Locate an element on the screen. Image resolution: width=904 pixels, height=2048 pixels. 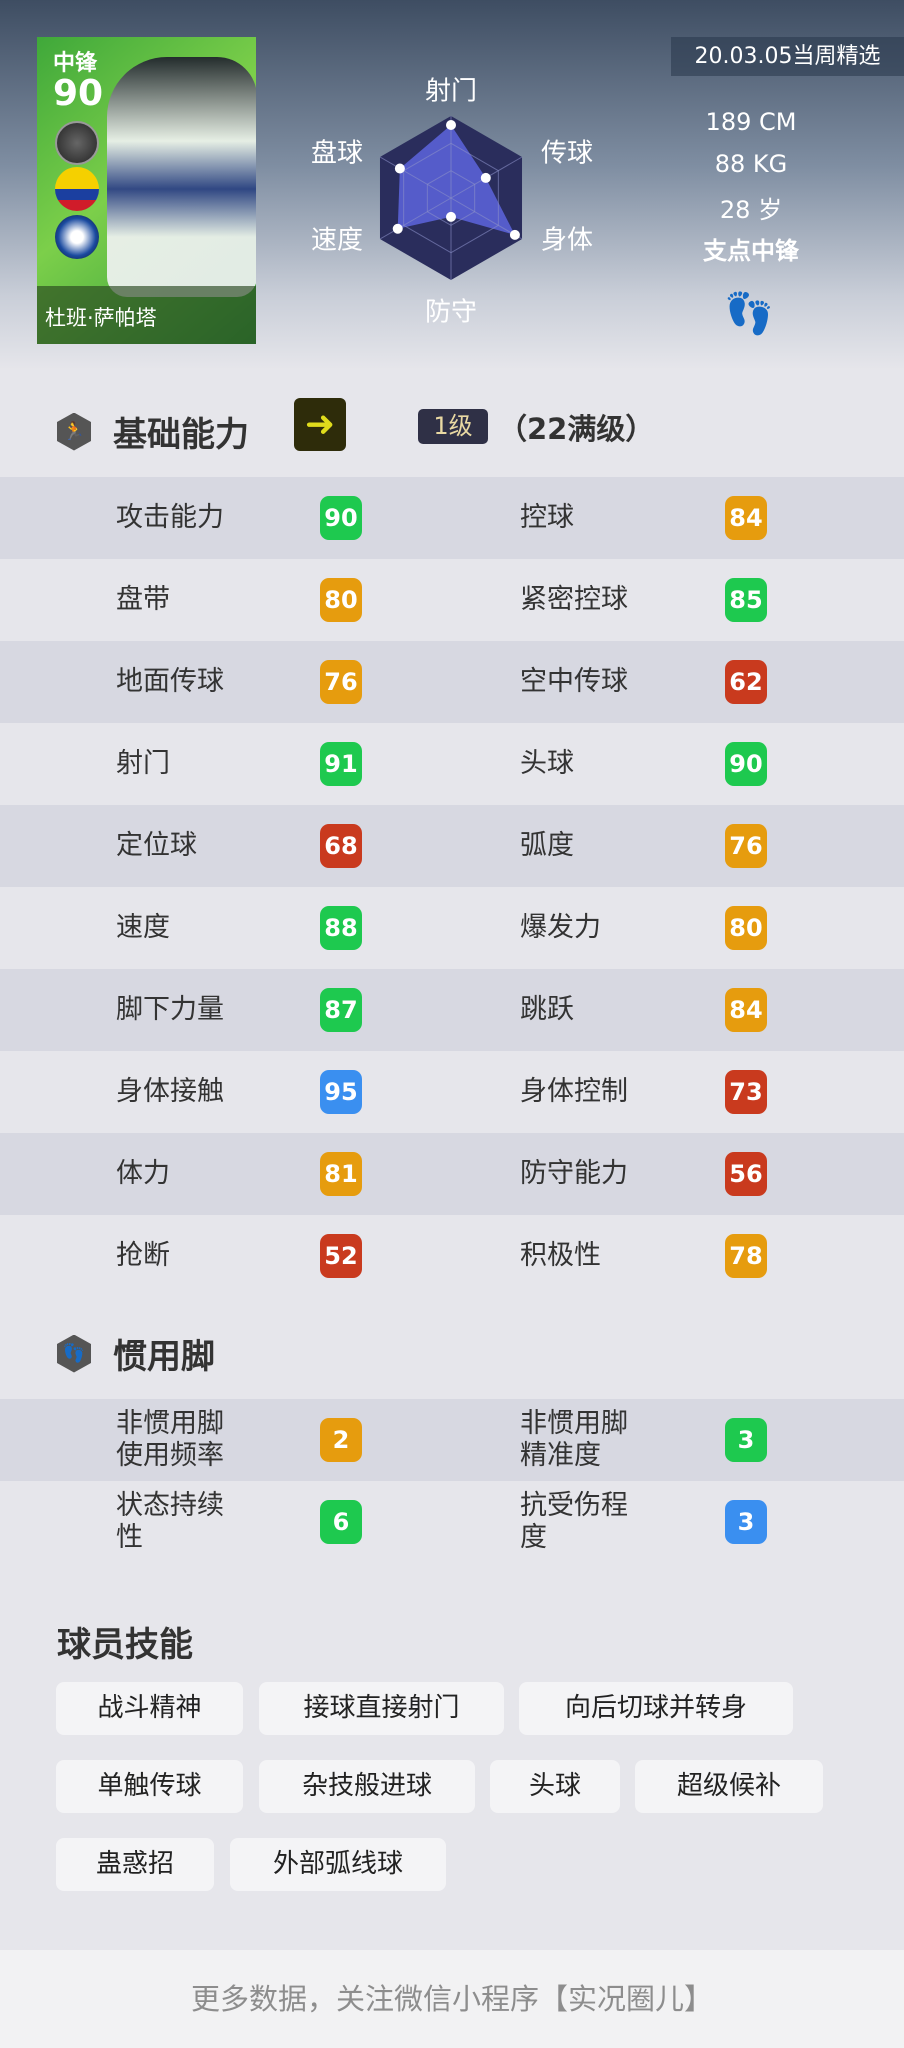
card-type-icon is located at coordinates (77, 143).